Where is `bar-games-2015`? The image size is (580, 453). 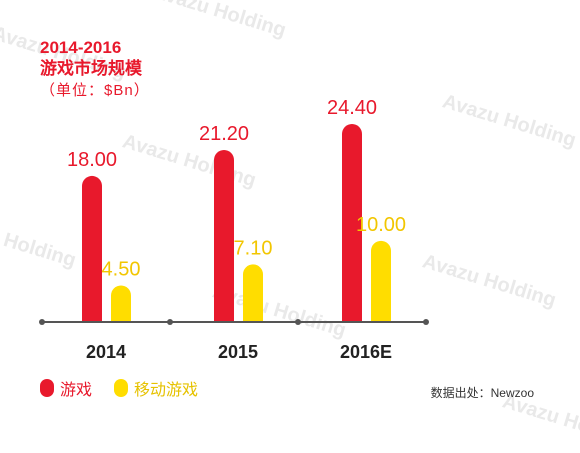
bar-games-2015 is located at coordinates (224, 236).